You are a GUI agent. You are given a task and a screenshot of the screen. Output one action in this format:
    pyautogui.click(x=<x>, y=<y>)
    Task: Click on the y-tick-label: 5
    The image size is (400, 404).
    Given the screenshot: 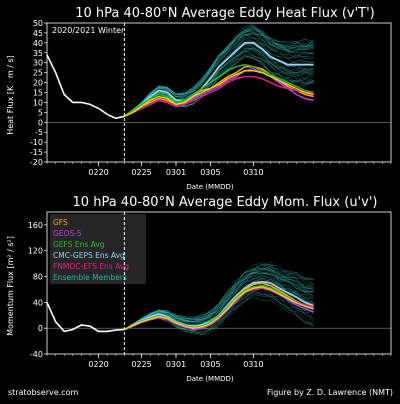 What is the action you would take?
    pyautogui.click(x=40, y=112)
    